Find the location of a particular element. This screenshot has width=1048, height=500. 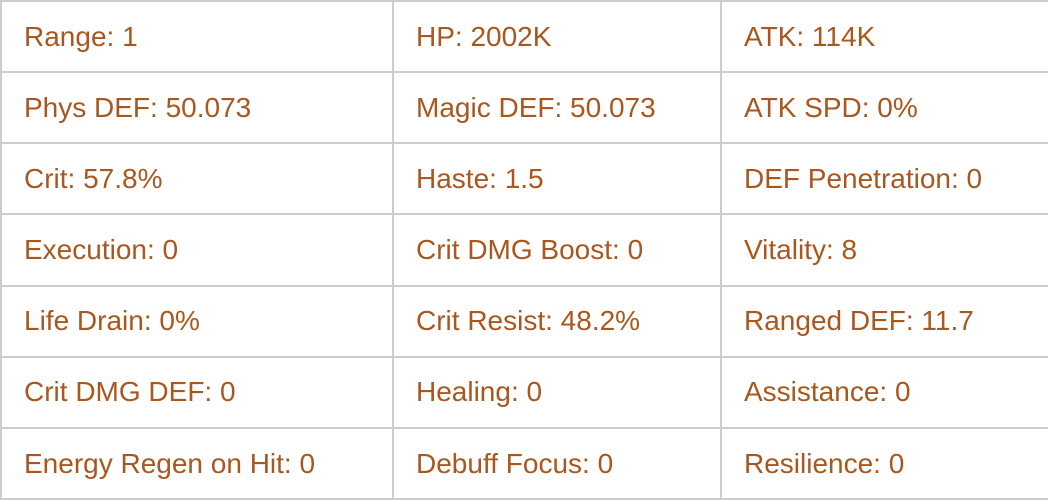

stat-cell-crit-dmg-boost: Crit DMG Boost: 0 is located at coordinates (557, 250).